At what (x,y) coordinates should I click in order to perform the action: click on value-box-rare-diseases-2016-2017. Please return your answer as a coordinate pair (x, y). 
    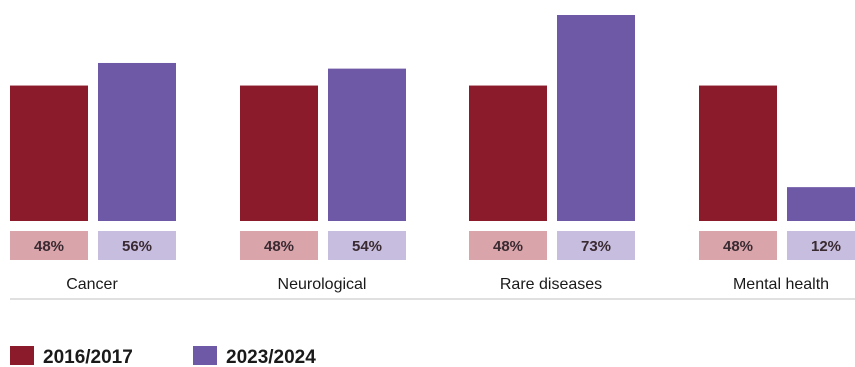
    Looking at the image, I should click on (508, 245).